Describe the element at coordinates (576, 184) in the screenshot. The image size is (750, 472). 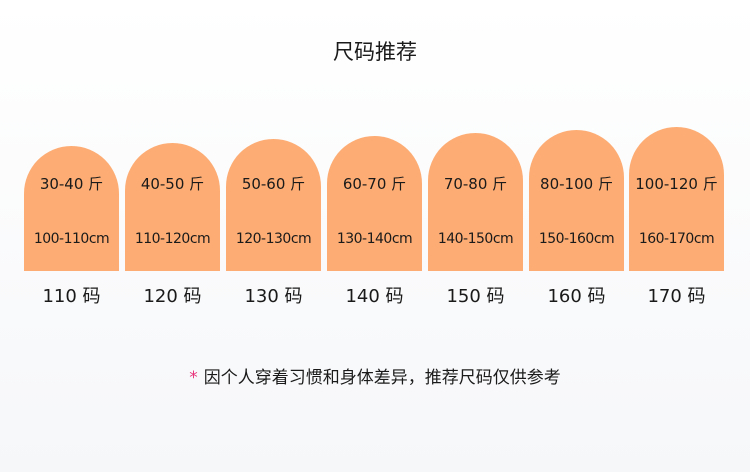
I see `weight-range: 80-100 斤` at that location.